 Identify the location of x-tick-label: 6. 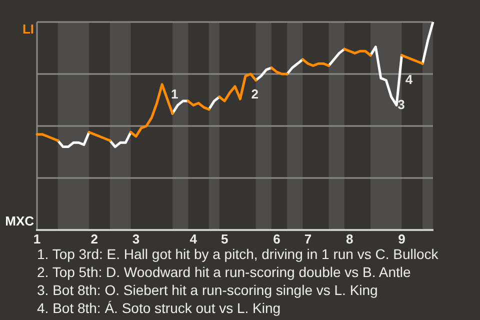
(276, 238).